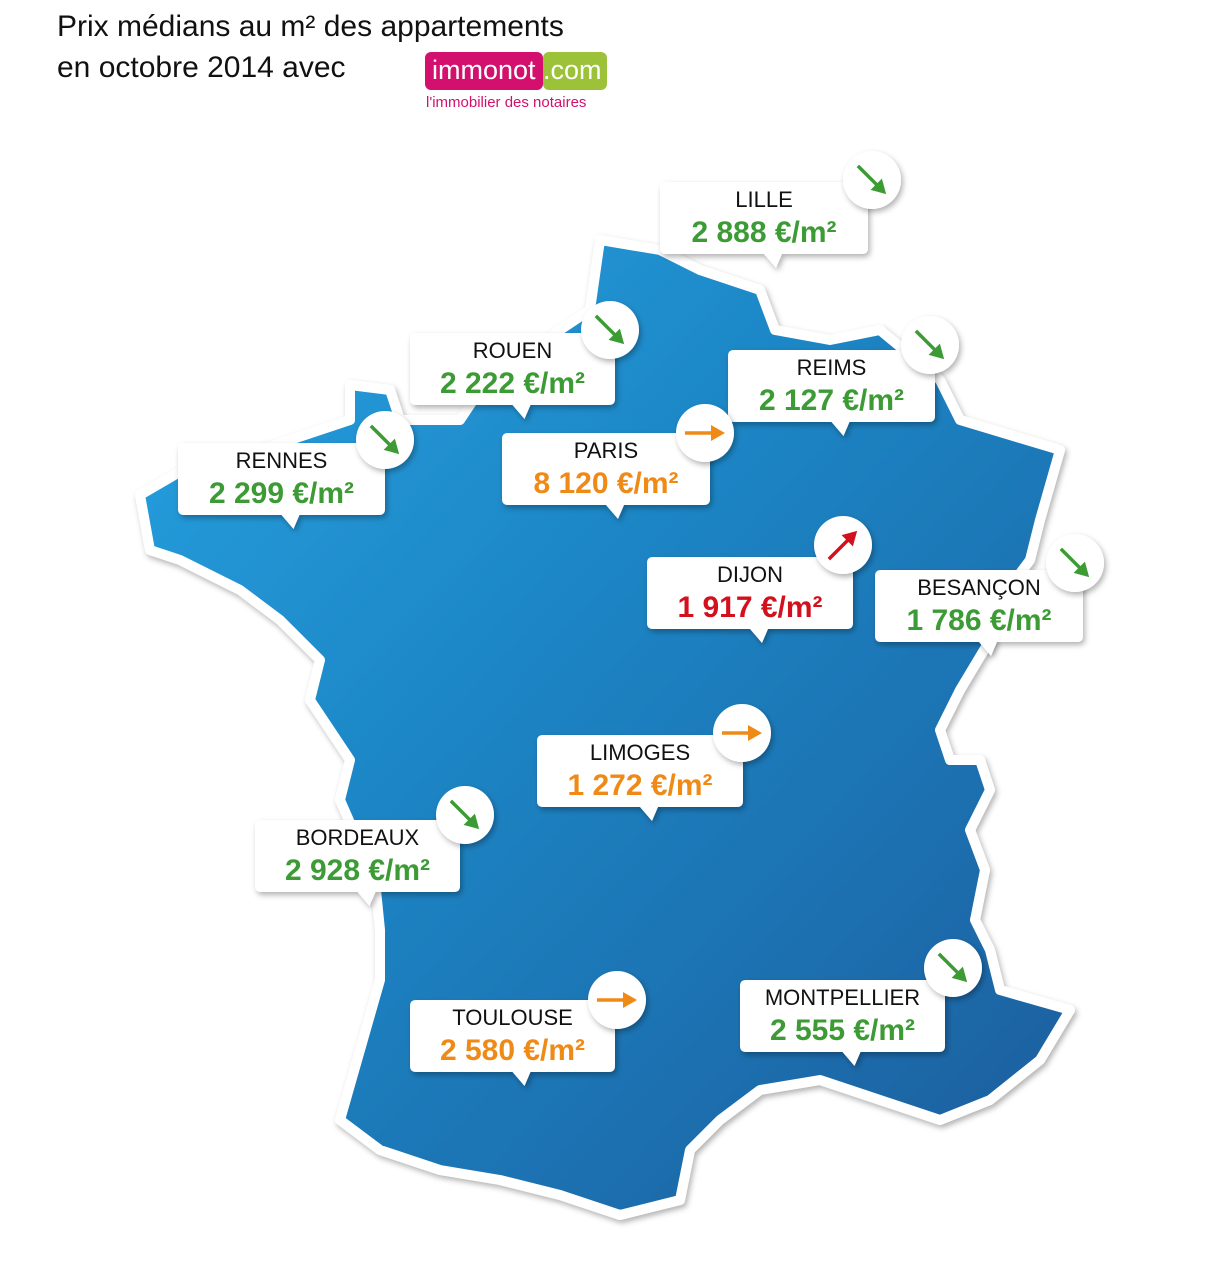  What do you see at coordinates (763, 232) in the screenshot?
I see `city-price: 2 888 €/m²` at bounding box center [763, 232].